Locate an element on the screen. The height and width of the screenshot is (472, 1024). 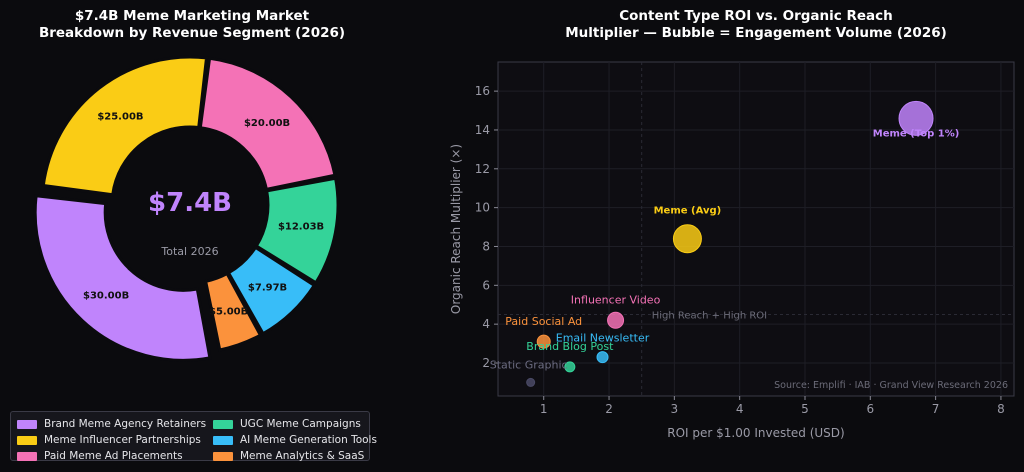
point-label-meme-avg: Meme (Avg) is located at coordinates (688, 211).